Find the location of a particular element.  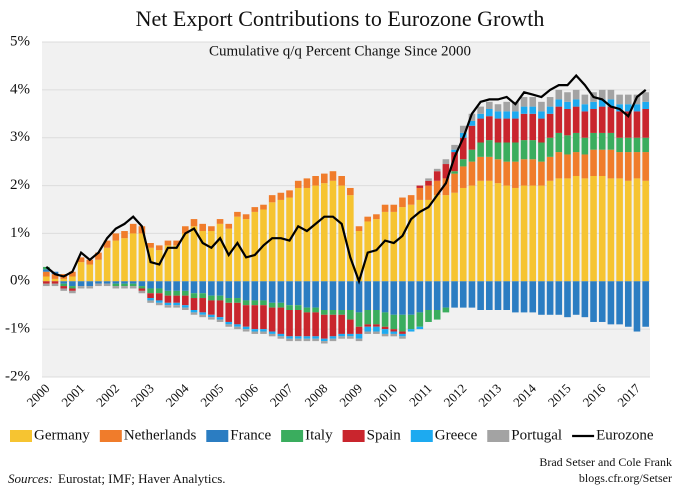

x-tick-label: 2001 is located at coordinates (72, 395).